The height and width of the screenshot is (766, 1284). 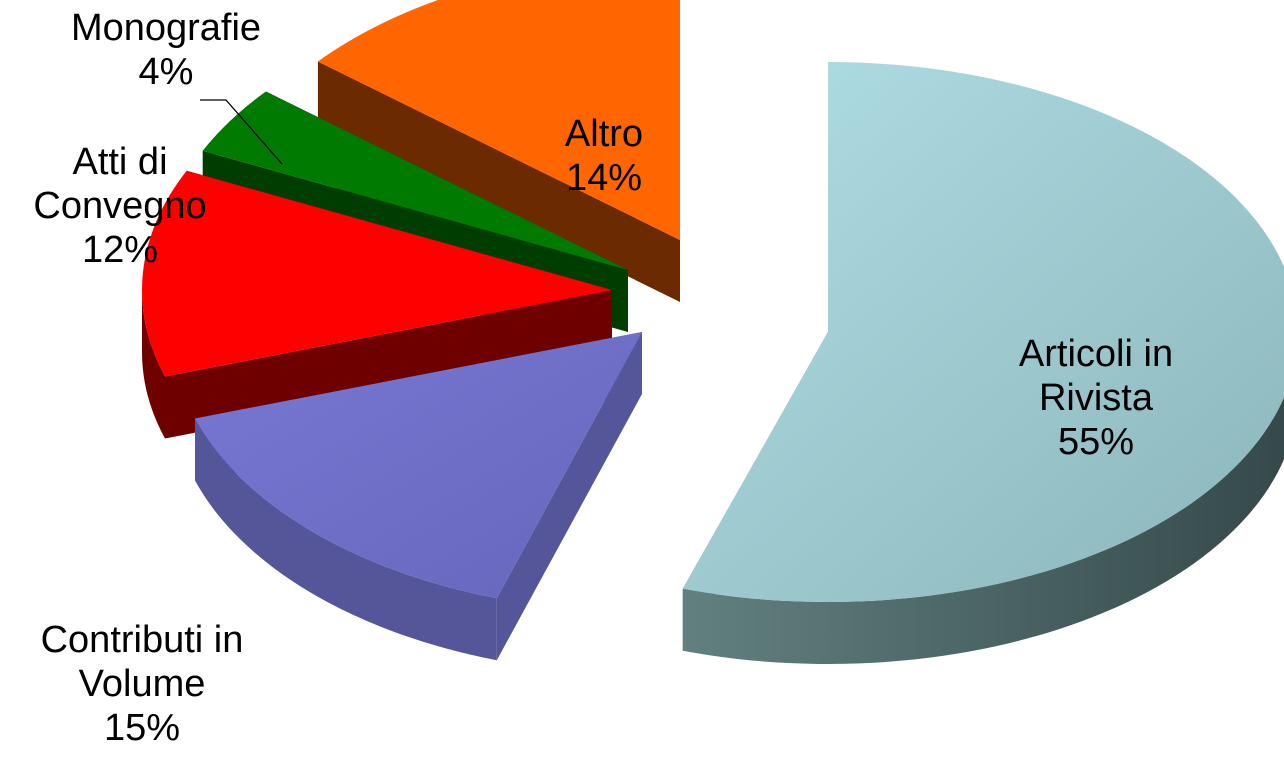 What do you see at coordinates (166, 50) in the screenshot?
I see `data-label-monografie: Monografie 4%` at bounding box center [166, 50].